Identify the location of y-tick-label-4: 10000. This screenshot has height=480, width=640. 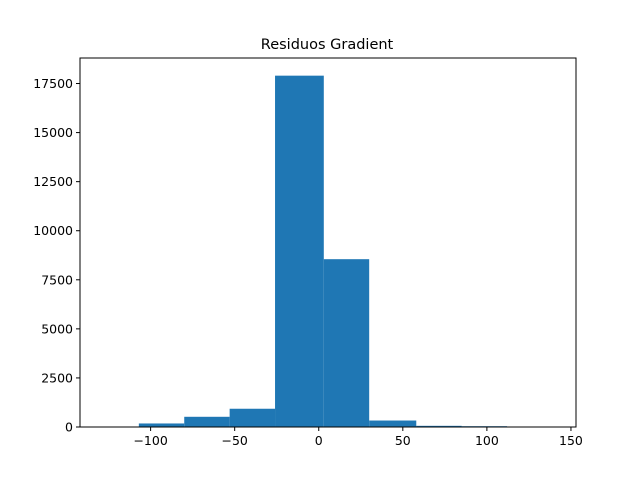
(53, 230).